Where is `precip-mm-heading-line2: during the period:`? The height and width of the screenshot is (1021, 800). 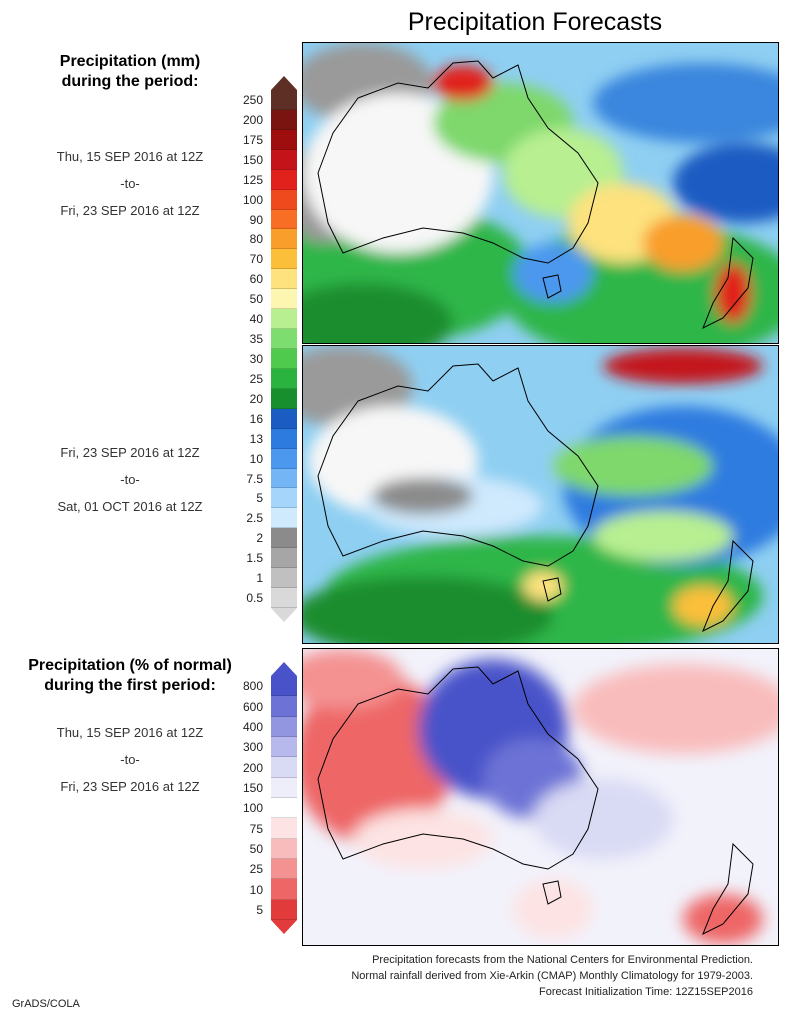 precip-mm-heading-line2: during the period: is located at coordinates (130, 81).